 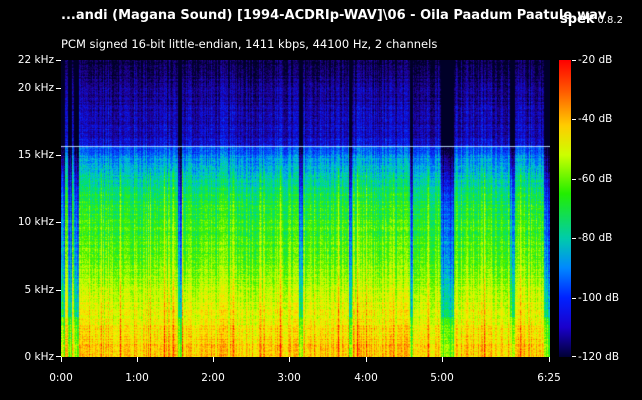 What do you see at coordinates (599, 357) in the screenshot?
I see `colorbar-label: -120 dB` at bounding box center [599, 357].